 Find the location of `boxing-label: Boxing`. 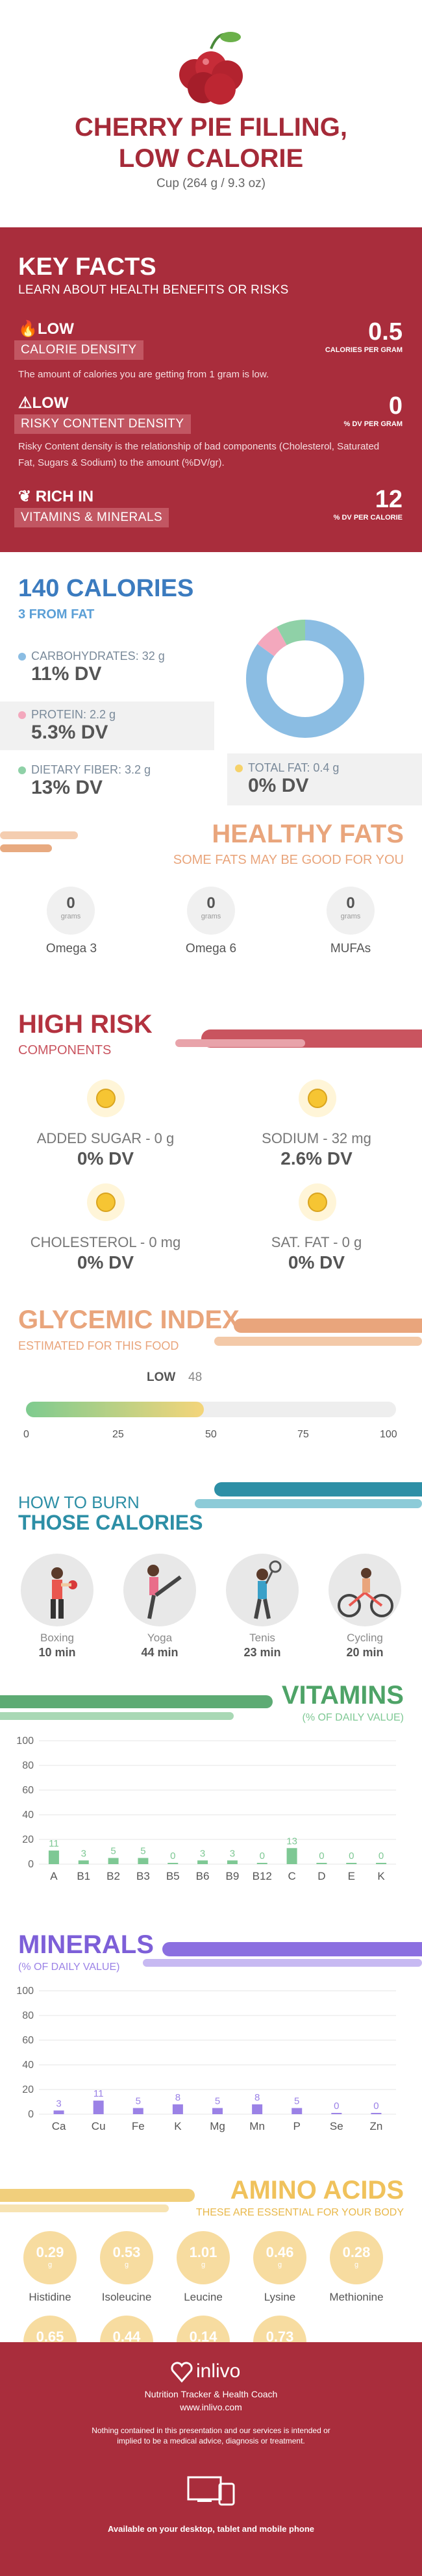

boxing-label: Boxing is located at coordinates (57, 1638).